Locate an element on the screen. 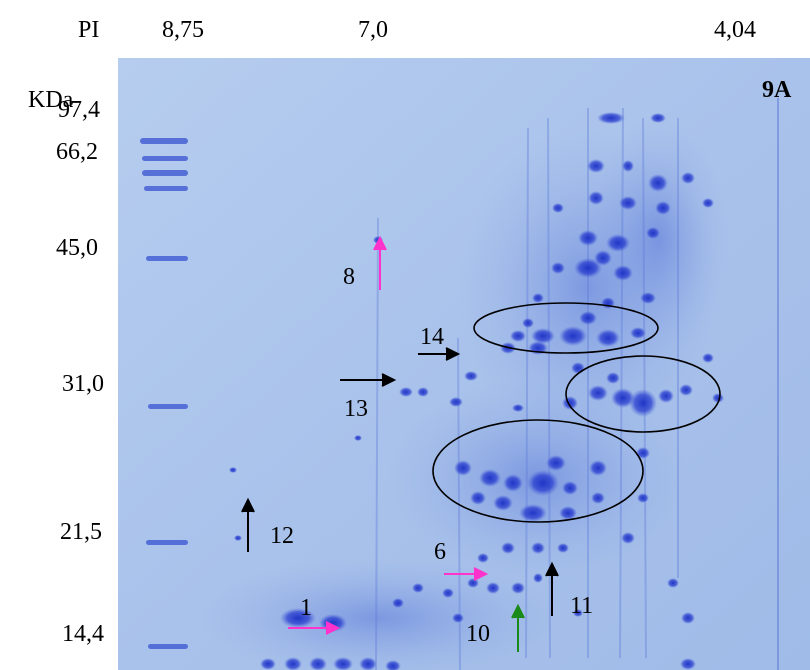  panel-label: 9A is located at coordinates (776, 90).